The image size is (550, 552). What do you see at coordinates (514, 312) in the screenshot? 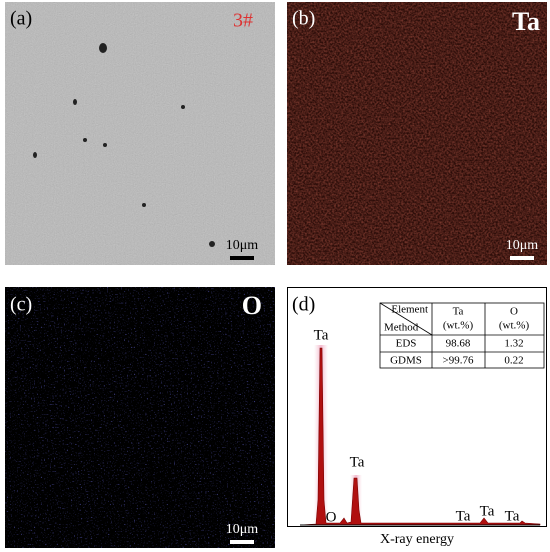
I see `table-header: O` at bounding box center [514, 312].